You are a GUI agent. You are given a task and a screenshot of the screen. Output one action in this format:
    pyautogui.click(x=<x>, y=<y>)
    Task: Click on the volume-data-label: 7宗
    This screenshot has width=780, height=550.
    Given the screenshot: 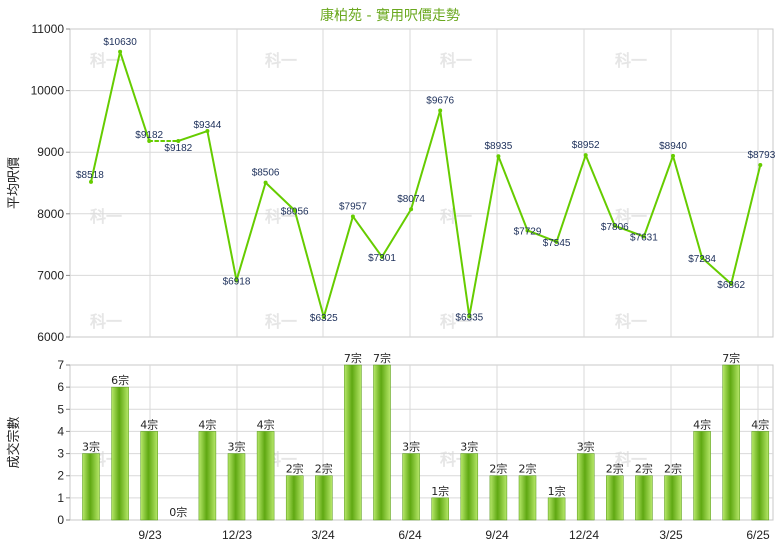 What is the action you would take?
    pyautogui.click(x=353, y=358)
    